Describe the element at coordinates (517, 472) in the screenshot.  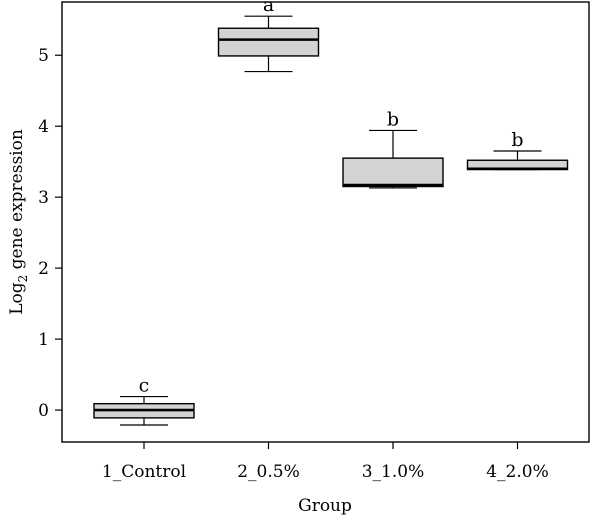
I see `x-tick-label: 4_2.0%` at that location.